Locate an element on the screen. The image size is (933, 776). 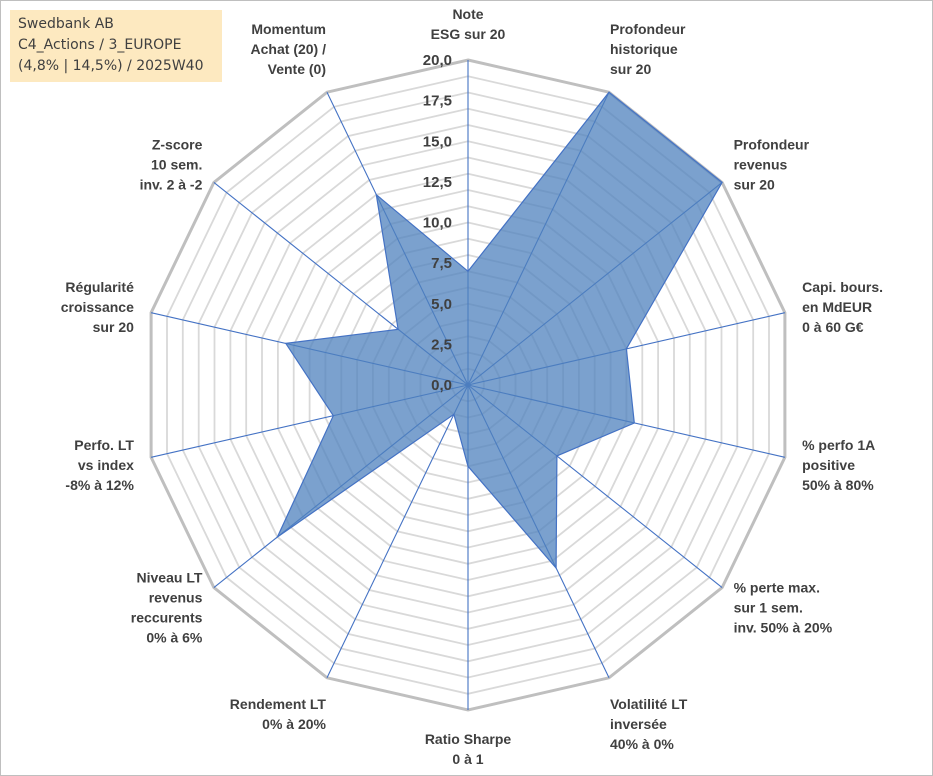
axis-label-line: 0 à 1 is located at coordinates (467, 759).